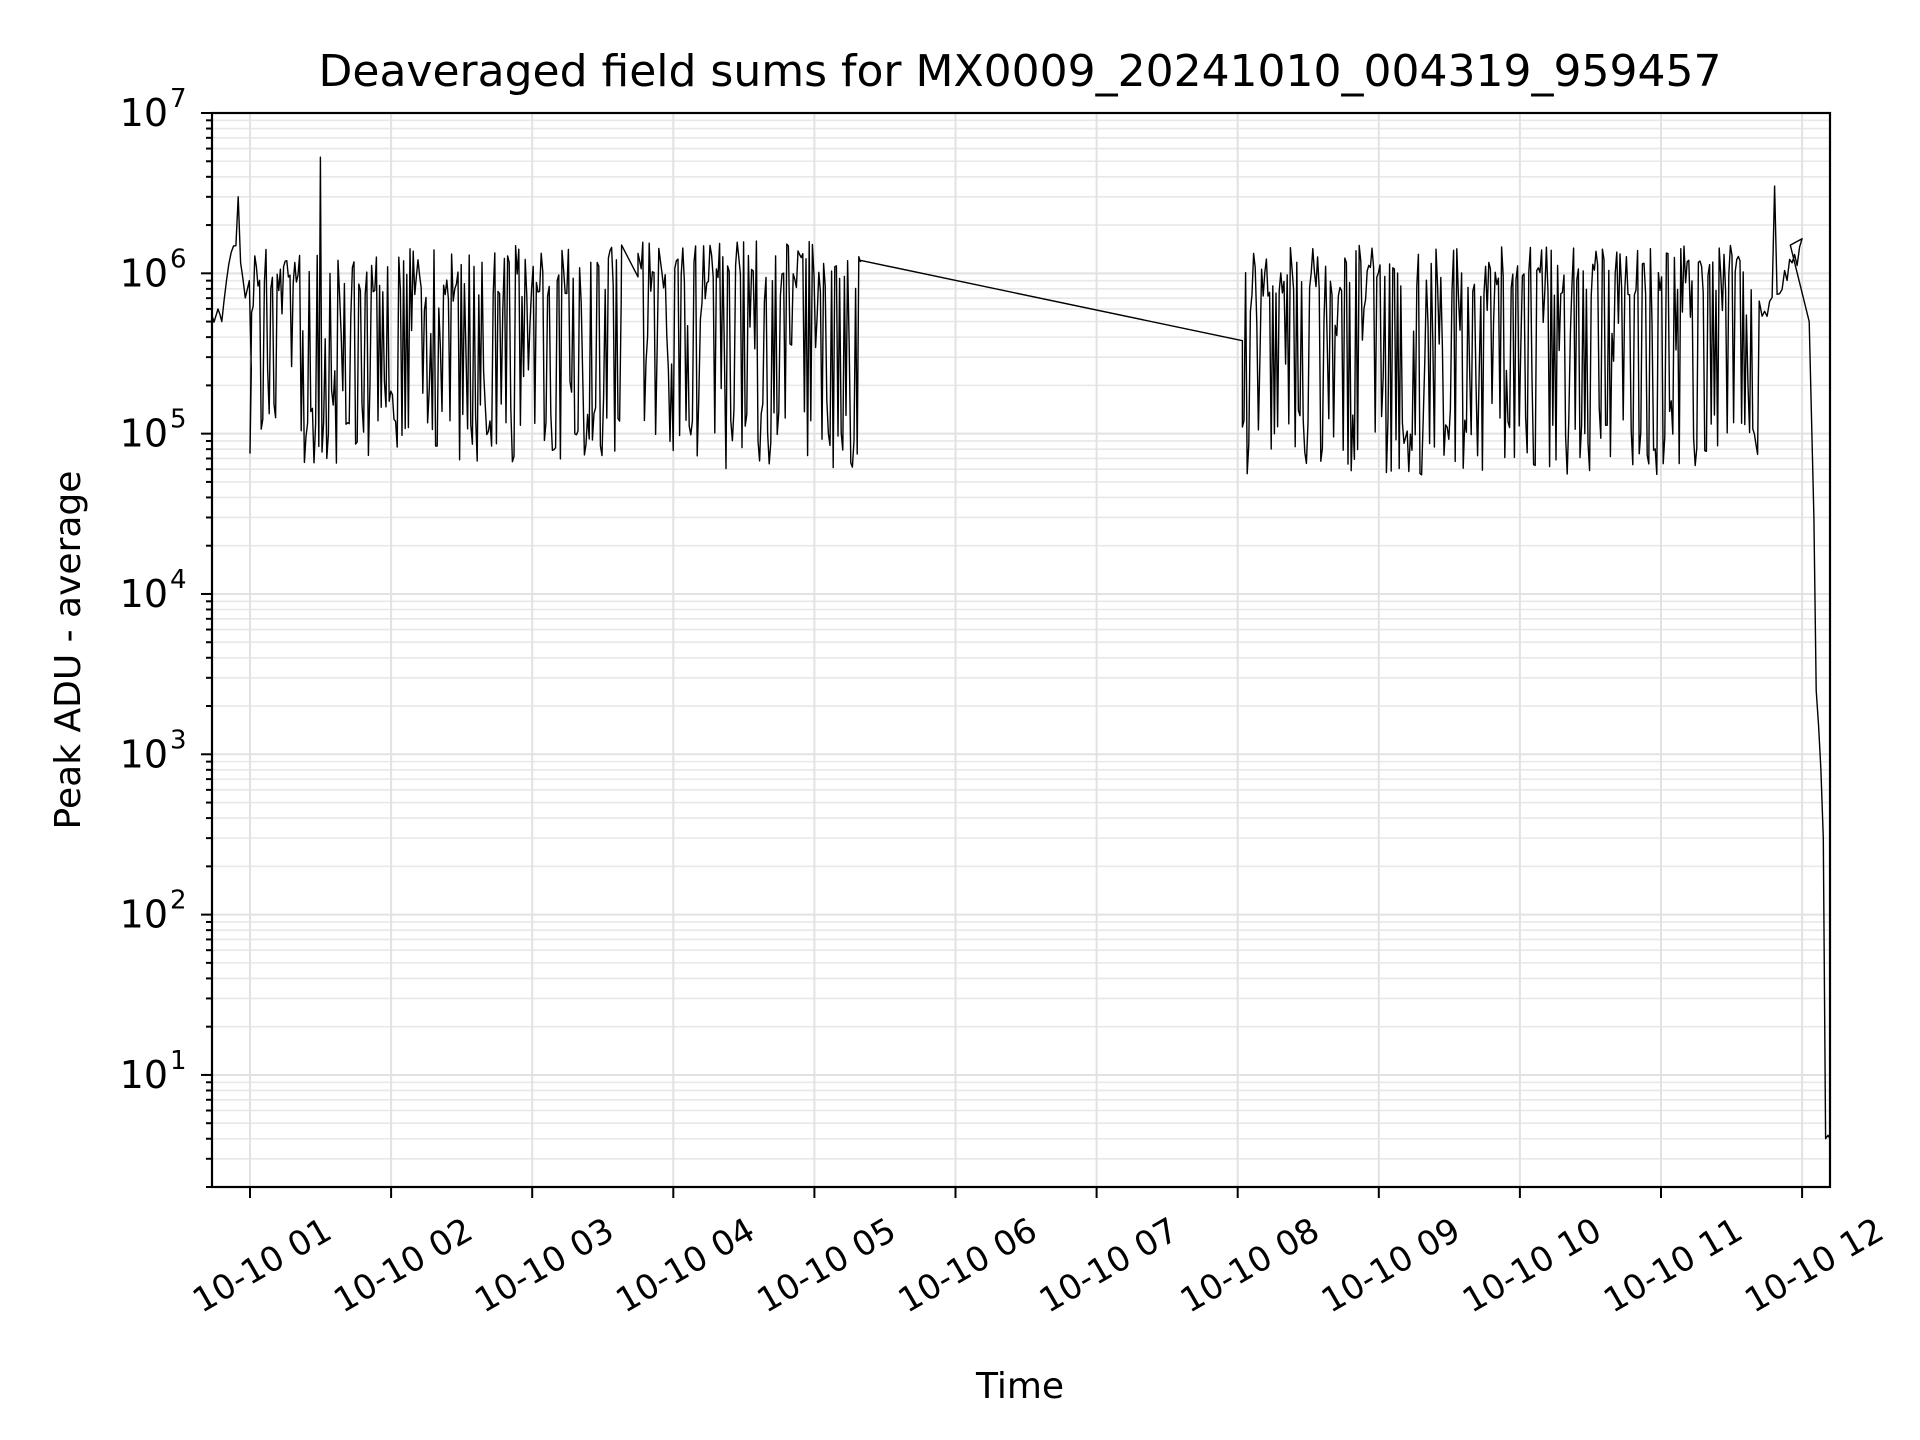  I want to click on y-tick-label-exponent: 1, so click(178, 1061).